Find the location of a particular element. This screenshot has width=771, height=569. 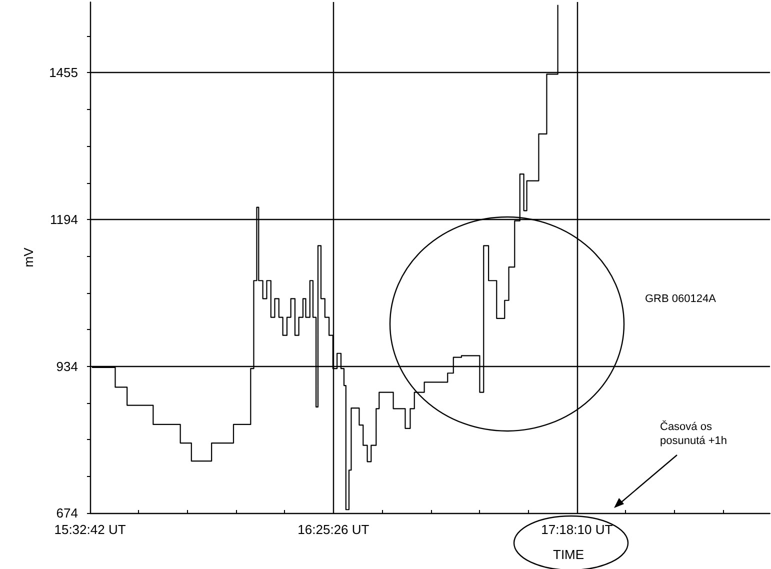

y-tick-label: 674 is located at coordinates (67, 513).